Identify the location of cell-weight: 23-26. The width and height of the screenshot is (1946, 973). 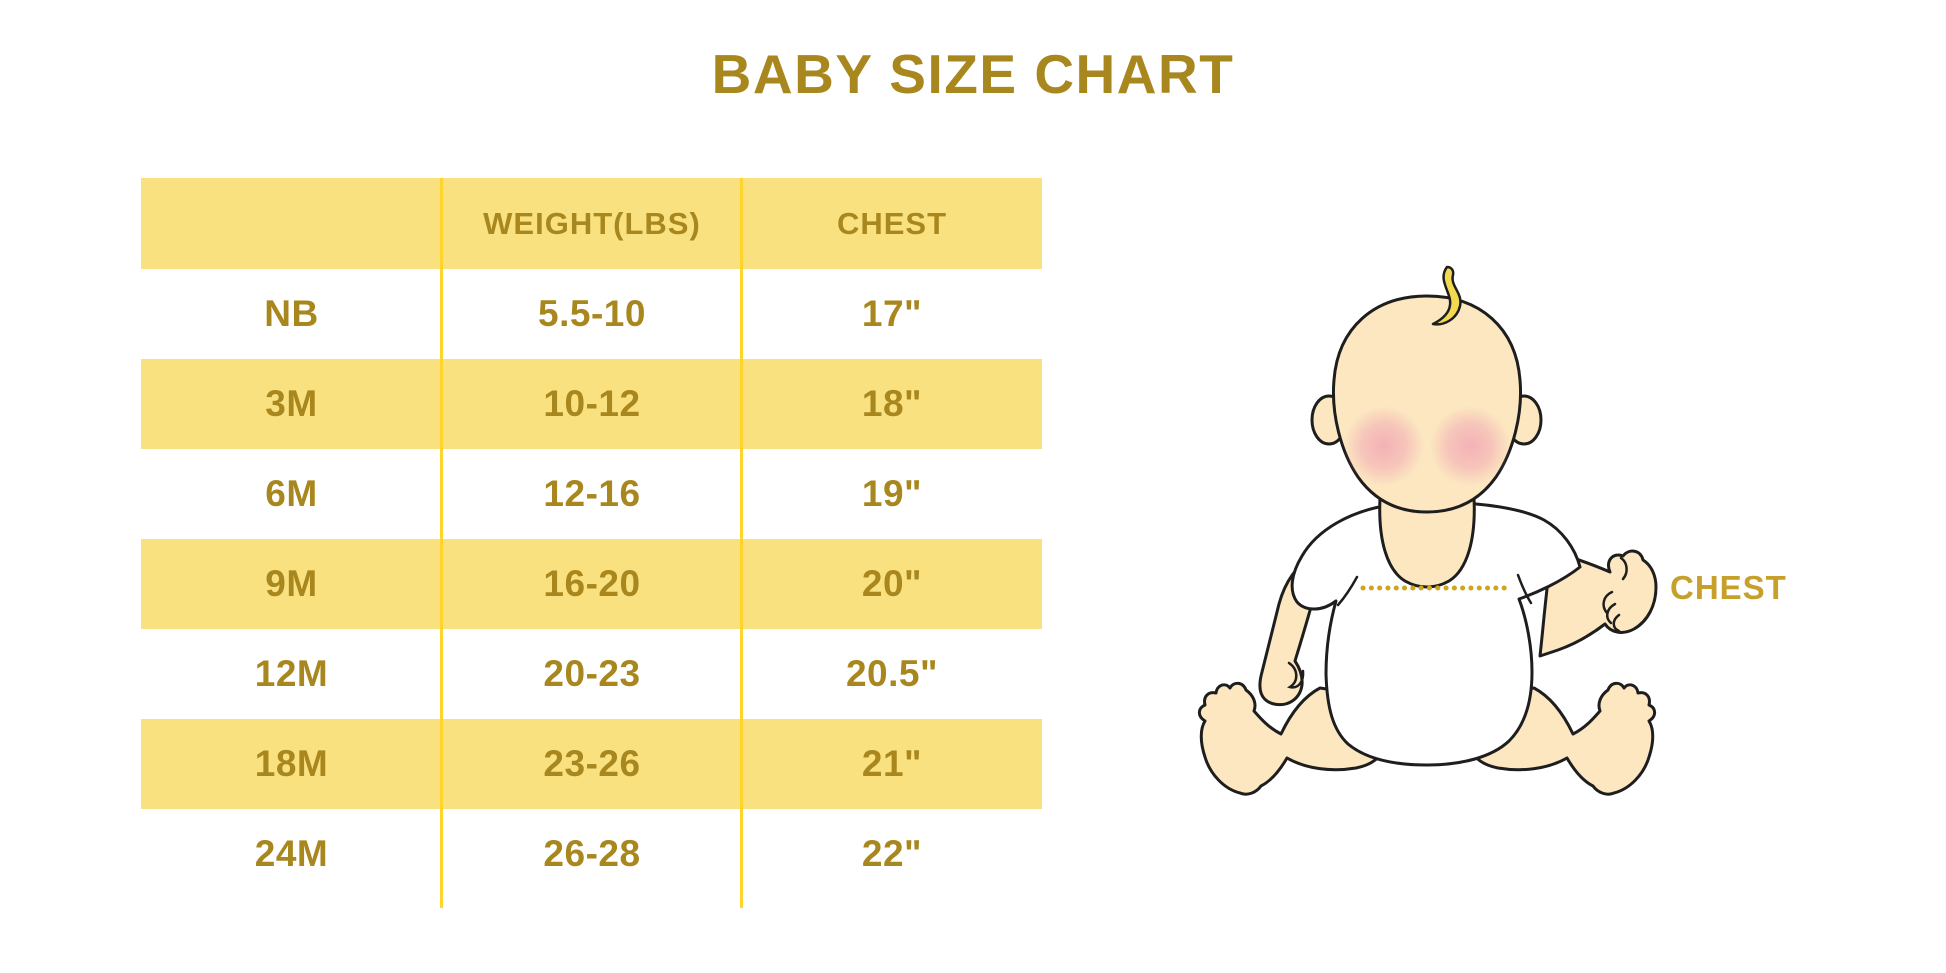
(592, 763).